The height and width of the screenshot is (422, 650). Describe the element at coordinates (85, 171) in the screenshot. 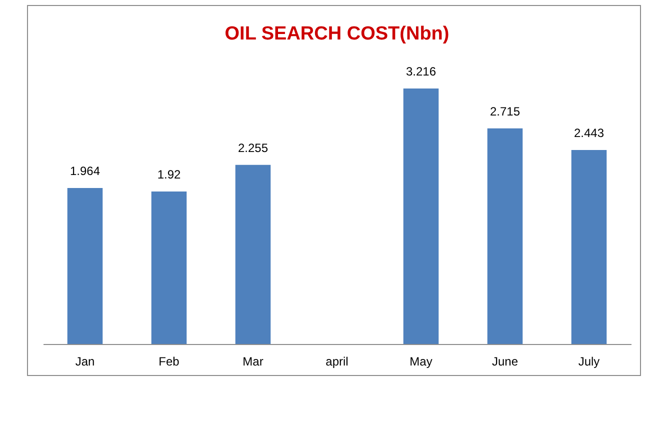

I see `data-label: 1.964` at that location.